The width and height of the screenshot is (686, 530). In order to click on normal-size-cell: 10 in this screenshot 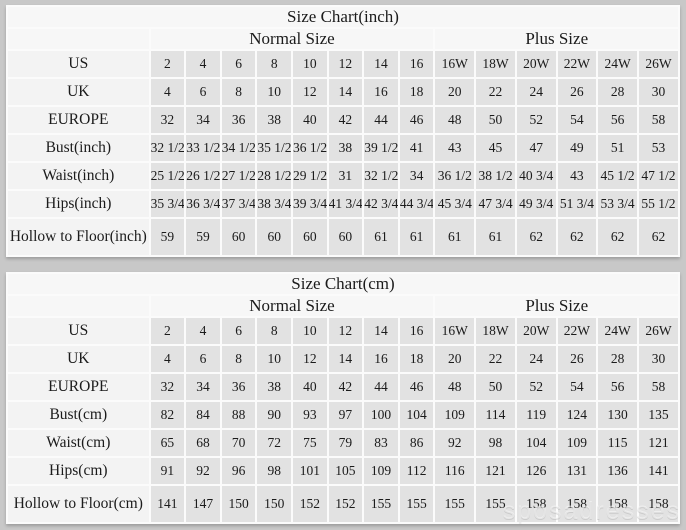, I will do `click(274, 92)`.